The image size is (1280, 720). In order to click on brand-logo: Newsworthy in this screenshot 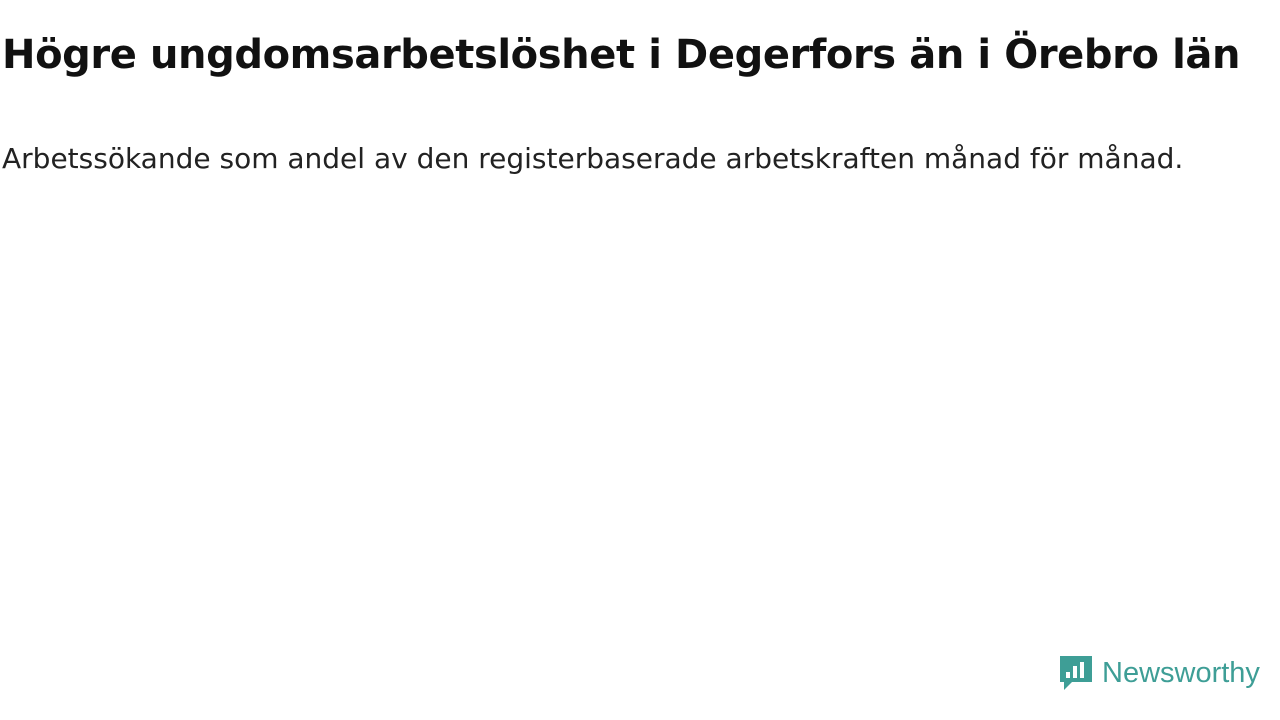, I will do `click(1159, 673)`.